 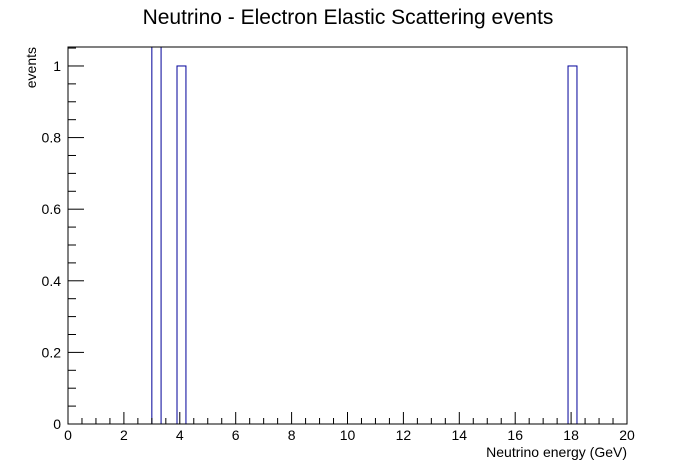 I want to click on x-tick-label: 8, so click(x=292, y=435).